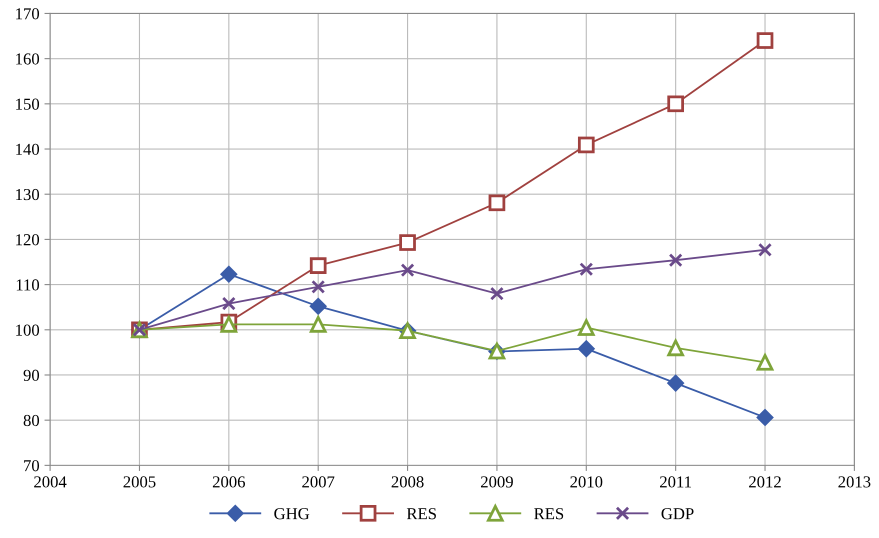 This screenshot has width=879, height=538. Describe the element at coordinates (586, 482) in the screenshot. I see `x-tick-label: 2010` at that location.